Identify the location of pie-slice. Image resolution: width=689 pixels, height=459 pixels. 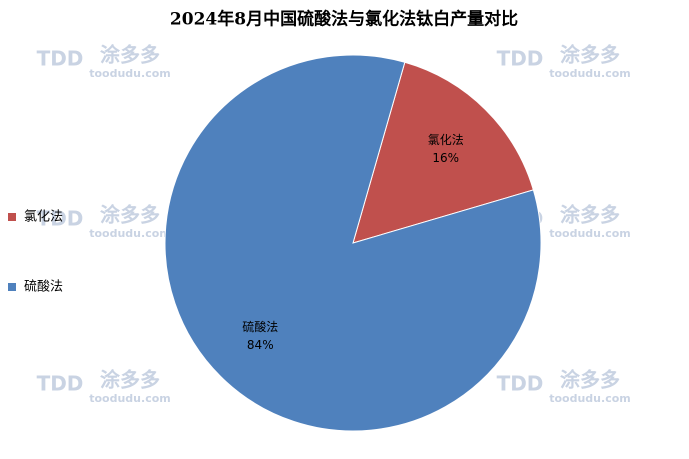
(443, 152).